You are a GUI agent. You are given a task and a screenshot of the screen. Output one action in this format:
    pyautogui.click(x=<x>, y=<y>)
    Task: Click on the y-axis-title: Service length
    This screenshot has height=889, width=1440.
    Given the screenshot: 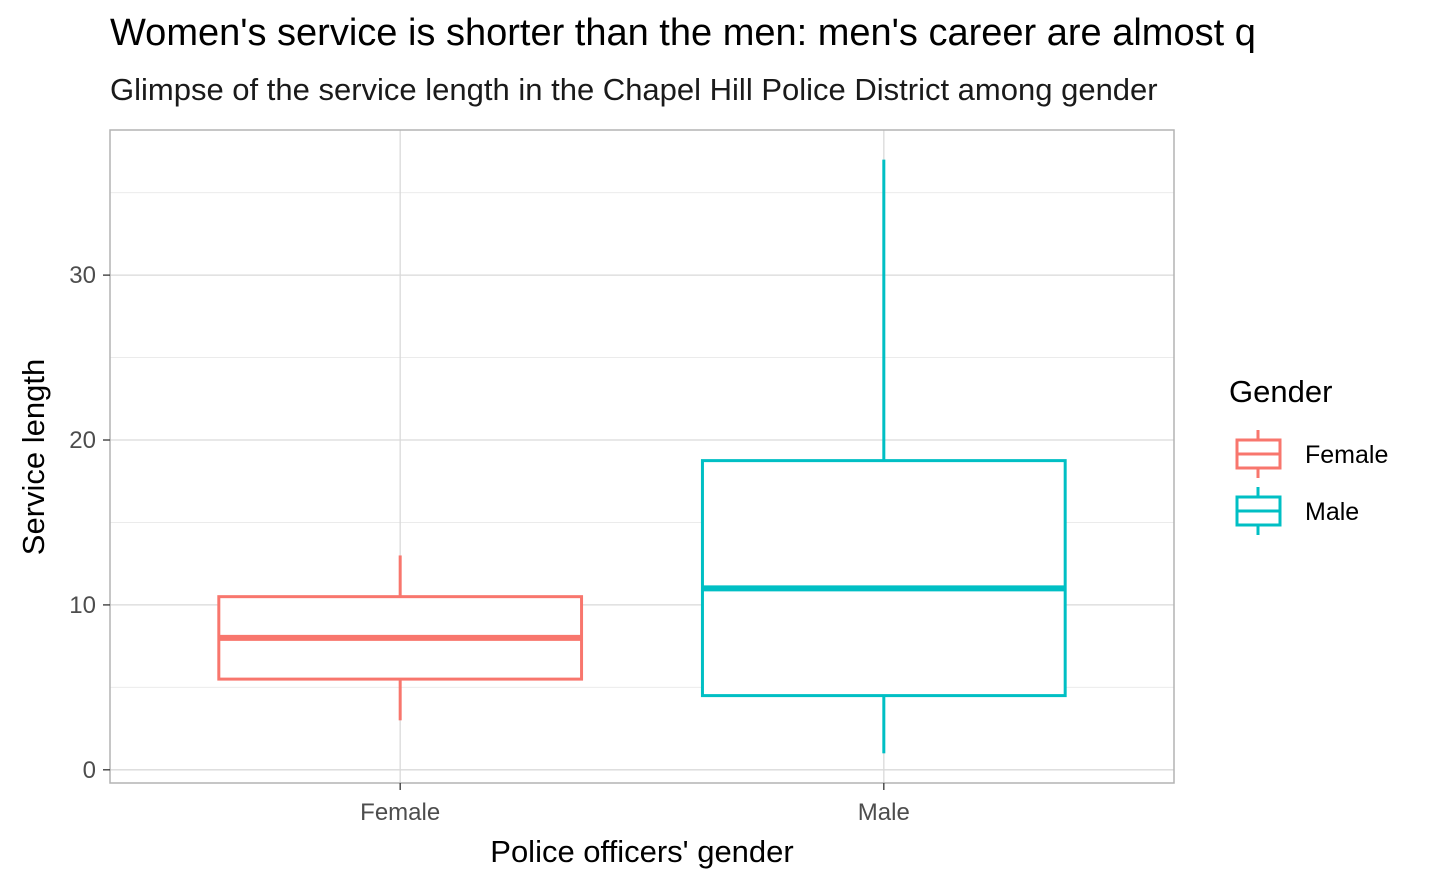 What is the action you would take?
    pyautogui.click(x=33, y=457)
    